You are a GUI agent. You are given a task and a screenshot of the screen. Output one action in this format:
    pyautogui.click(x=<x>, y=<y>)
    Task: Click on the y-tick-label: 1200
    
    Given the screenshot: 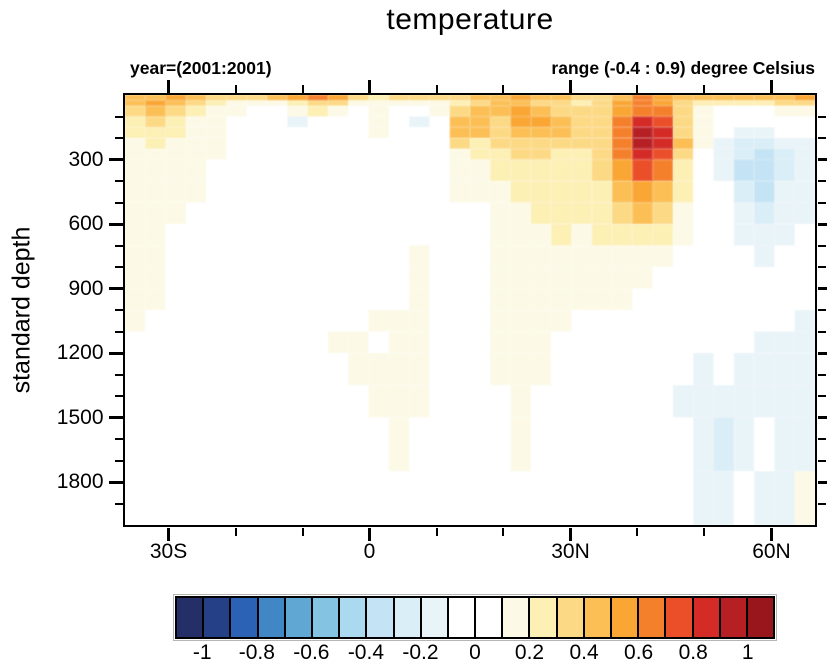 What is the action you would take?
    pyautogui.click(x=80, y=352)
    